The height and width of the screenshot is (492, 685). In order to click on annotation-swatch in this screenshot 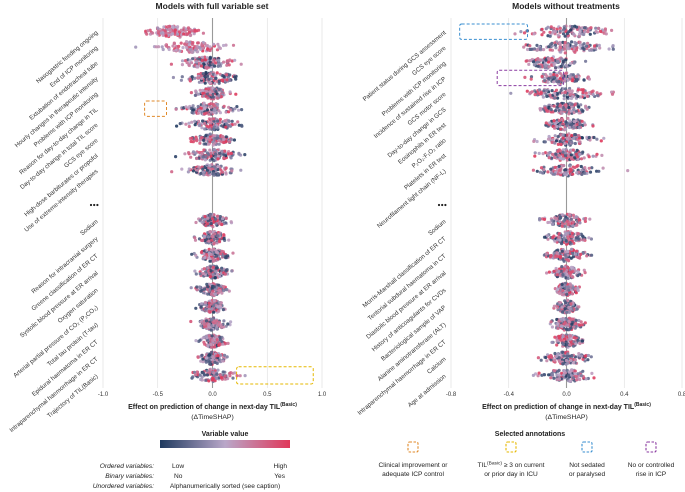, I will do `click(511, 447)`.